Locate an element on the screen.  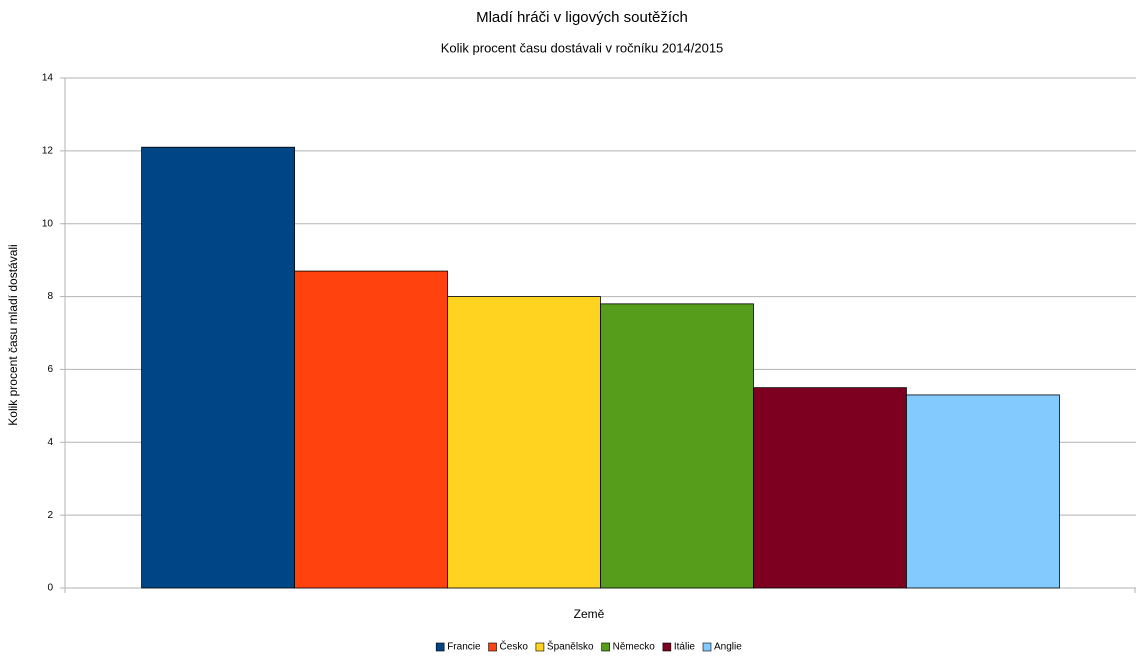
legend-label: Německo is located at coordinates (634, 647).